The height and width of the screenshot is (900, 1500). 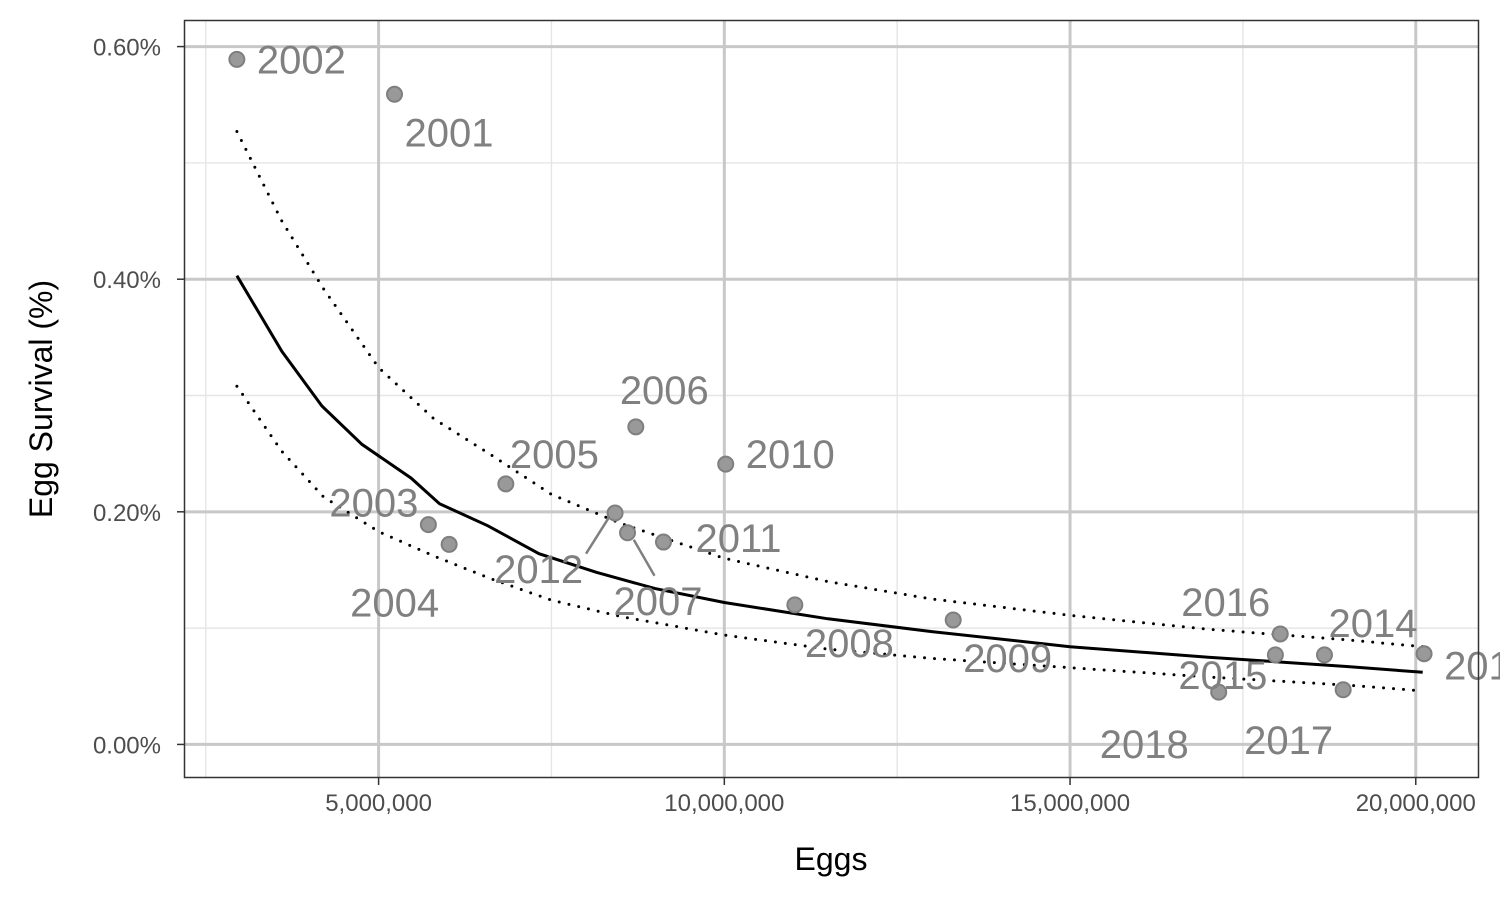 I want to click on point-label-2003: 2003, so click(x=373, y=504).